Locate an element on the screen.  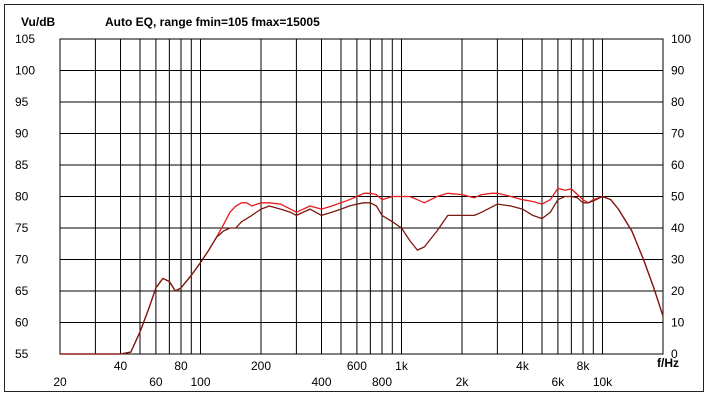
x-tick-label: 8k is located at coordinates (584, 366).